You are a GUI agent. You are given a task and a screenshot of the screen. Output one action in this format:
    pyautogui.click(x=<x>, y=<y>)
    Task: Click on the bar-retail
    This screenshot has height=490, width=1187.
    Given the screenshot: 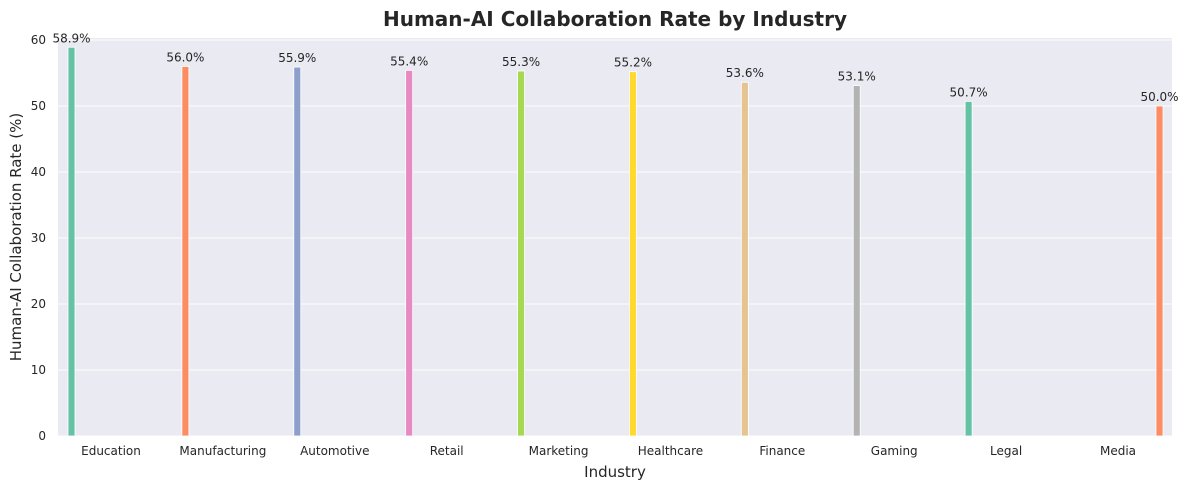 What is the action you would take?
    pyautogui.click(x=409, y=253)
    